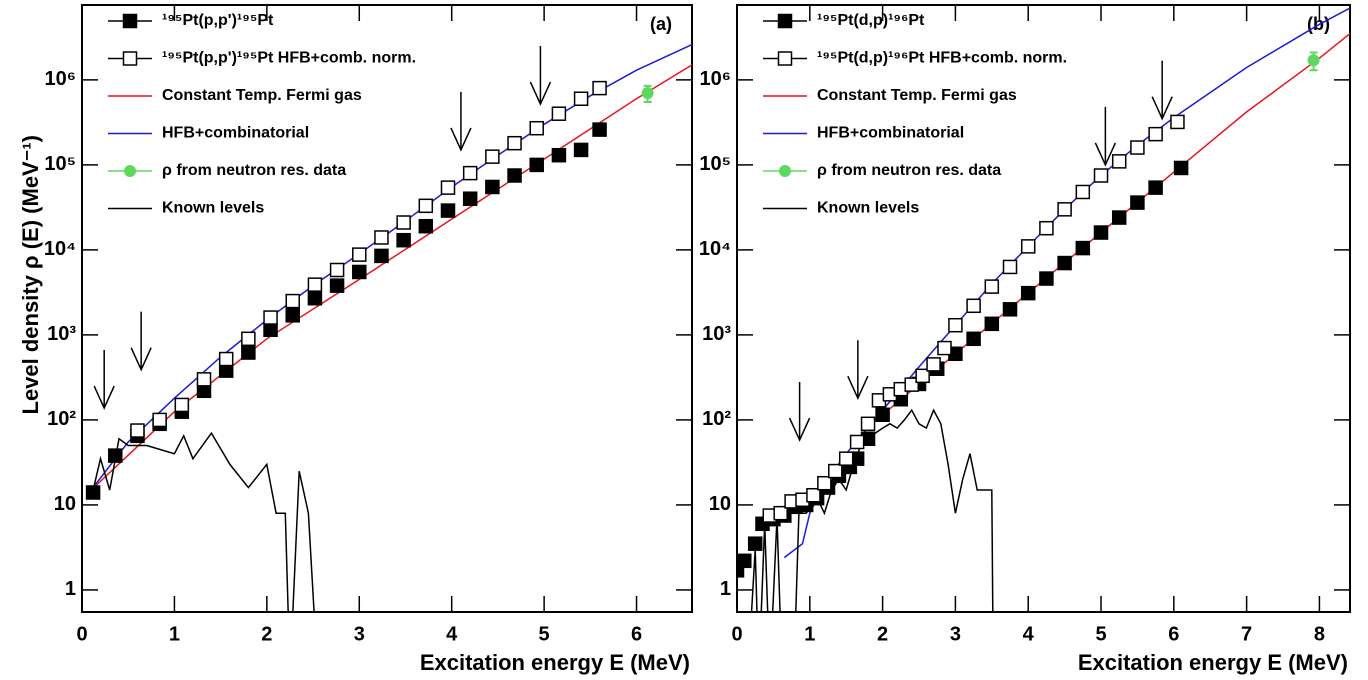 Image resolution: width=1368 pixels, height=680 pixels. What do you see at coordinates (555, 662) in the screenshot?
I see `x-axis-label: Excitation energy E (MeV)` at bounding box center [555, 662].